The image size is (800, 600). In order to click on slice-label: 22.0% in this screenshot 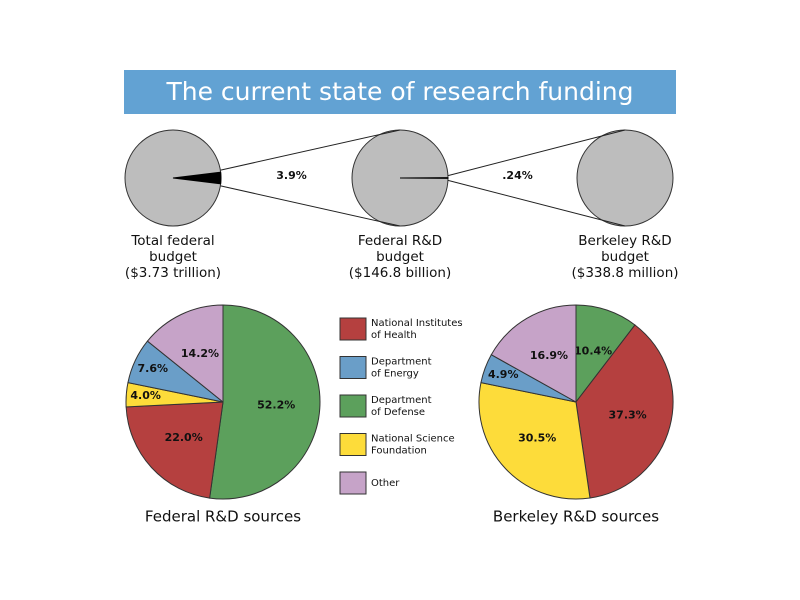, I will do `click(184, 437)`.